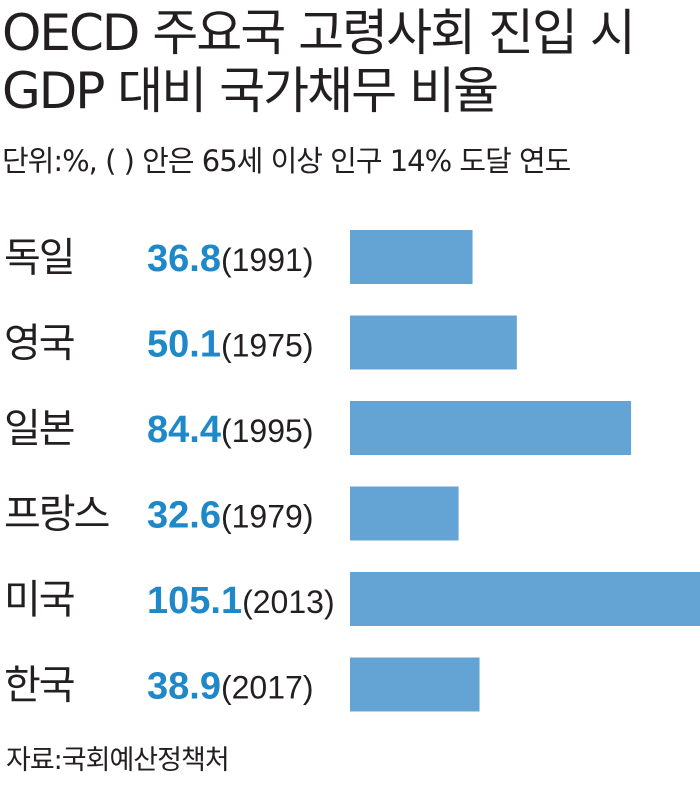 This screenshot has height=785, width=700. I want to click on data-label: 84.4(1995), so click(230, 430).